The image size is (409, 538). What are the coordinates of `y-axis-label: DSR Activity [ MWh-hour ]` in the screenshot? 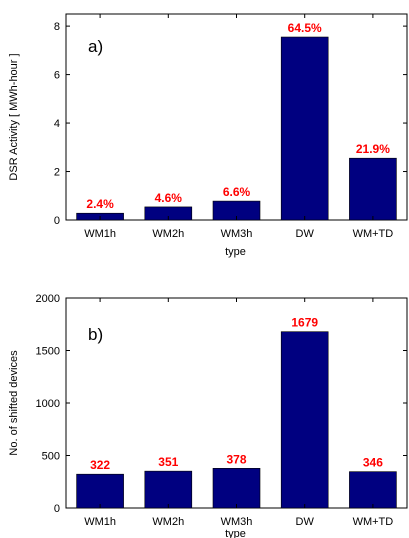 It's located at (14, 116).